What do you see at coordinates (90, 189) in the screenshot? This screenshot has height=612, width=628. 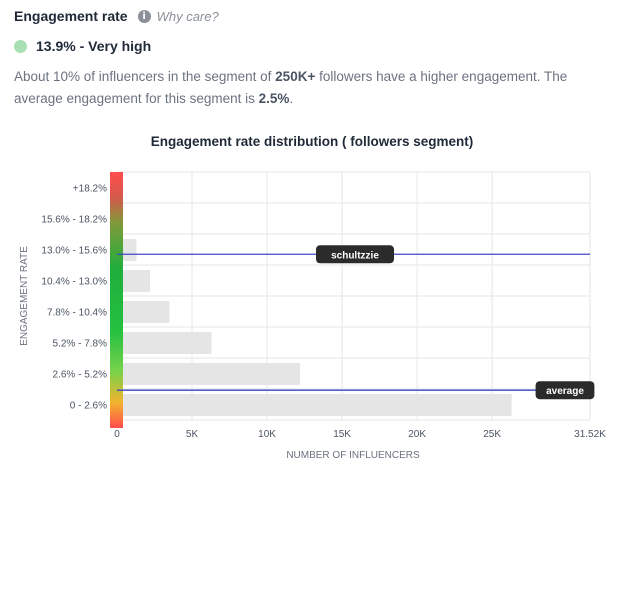 I see `y-tick-label: +18.2%` at bounding box center [90, 189].